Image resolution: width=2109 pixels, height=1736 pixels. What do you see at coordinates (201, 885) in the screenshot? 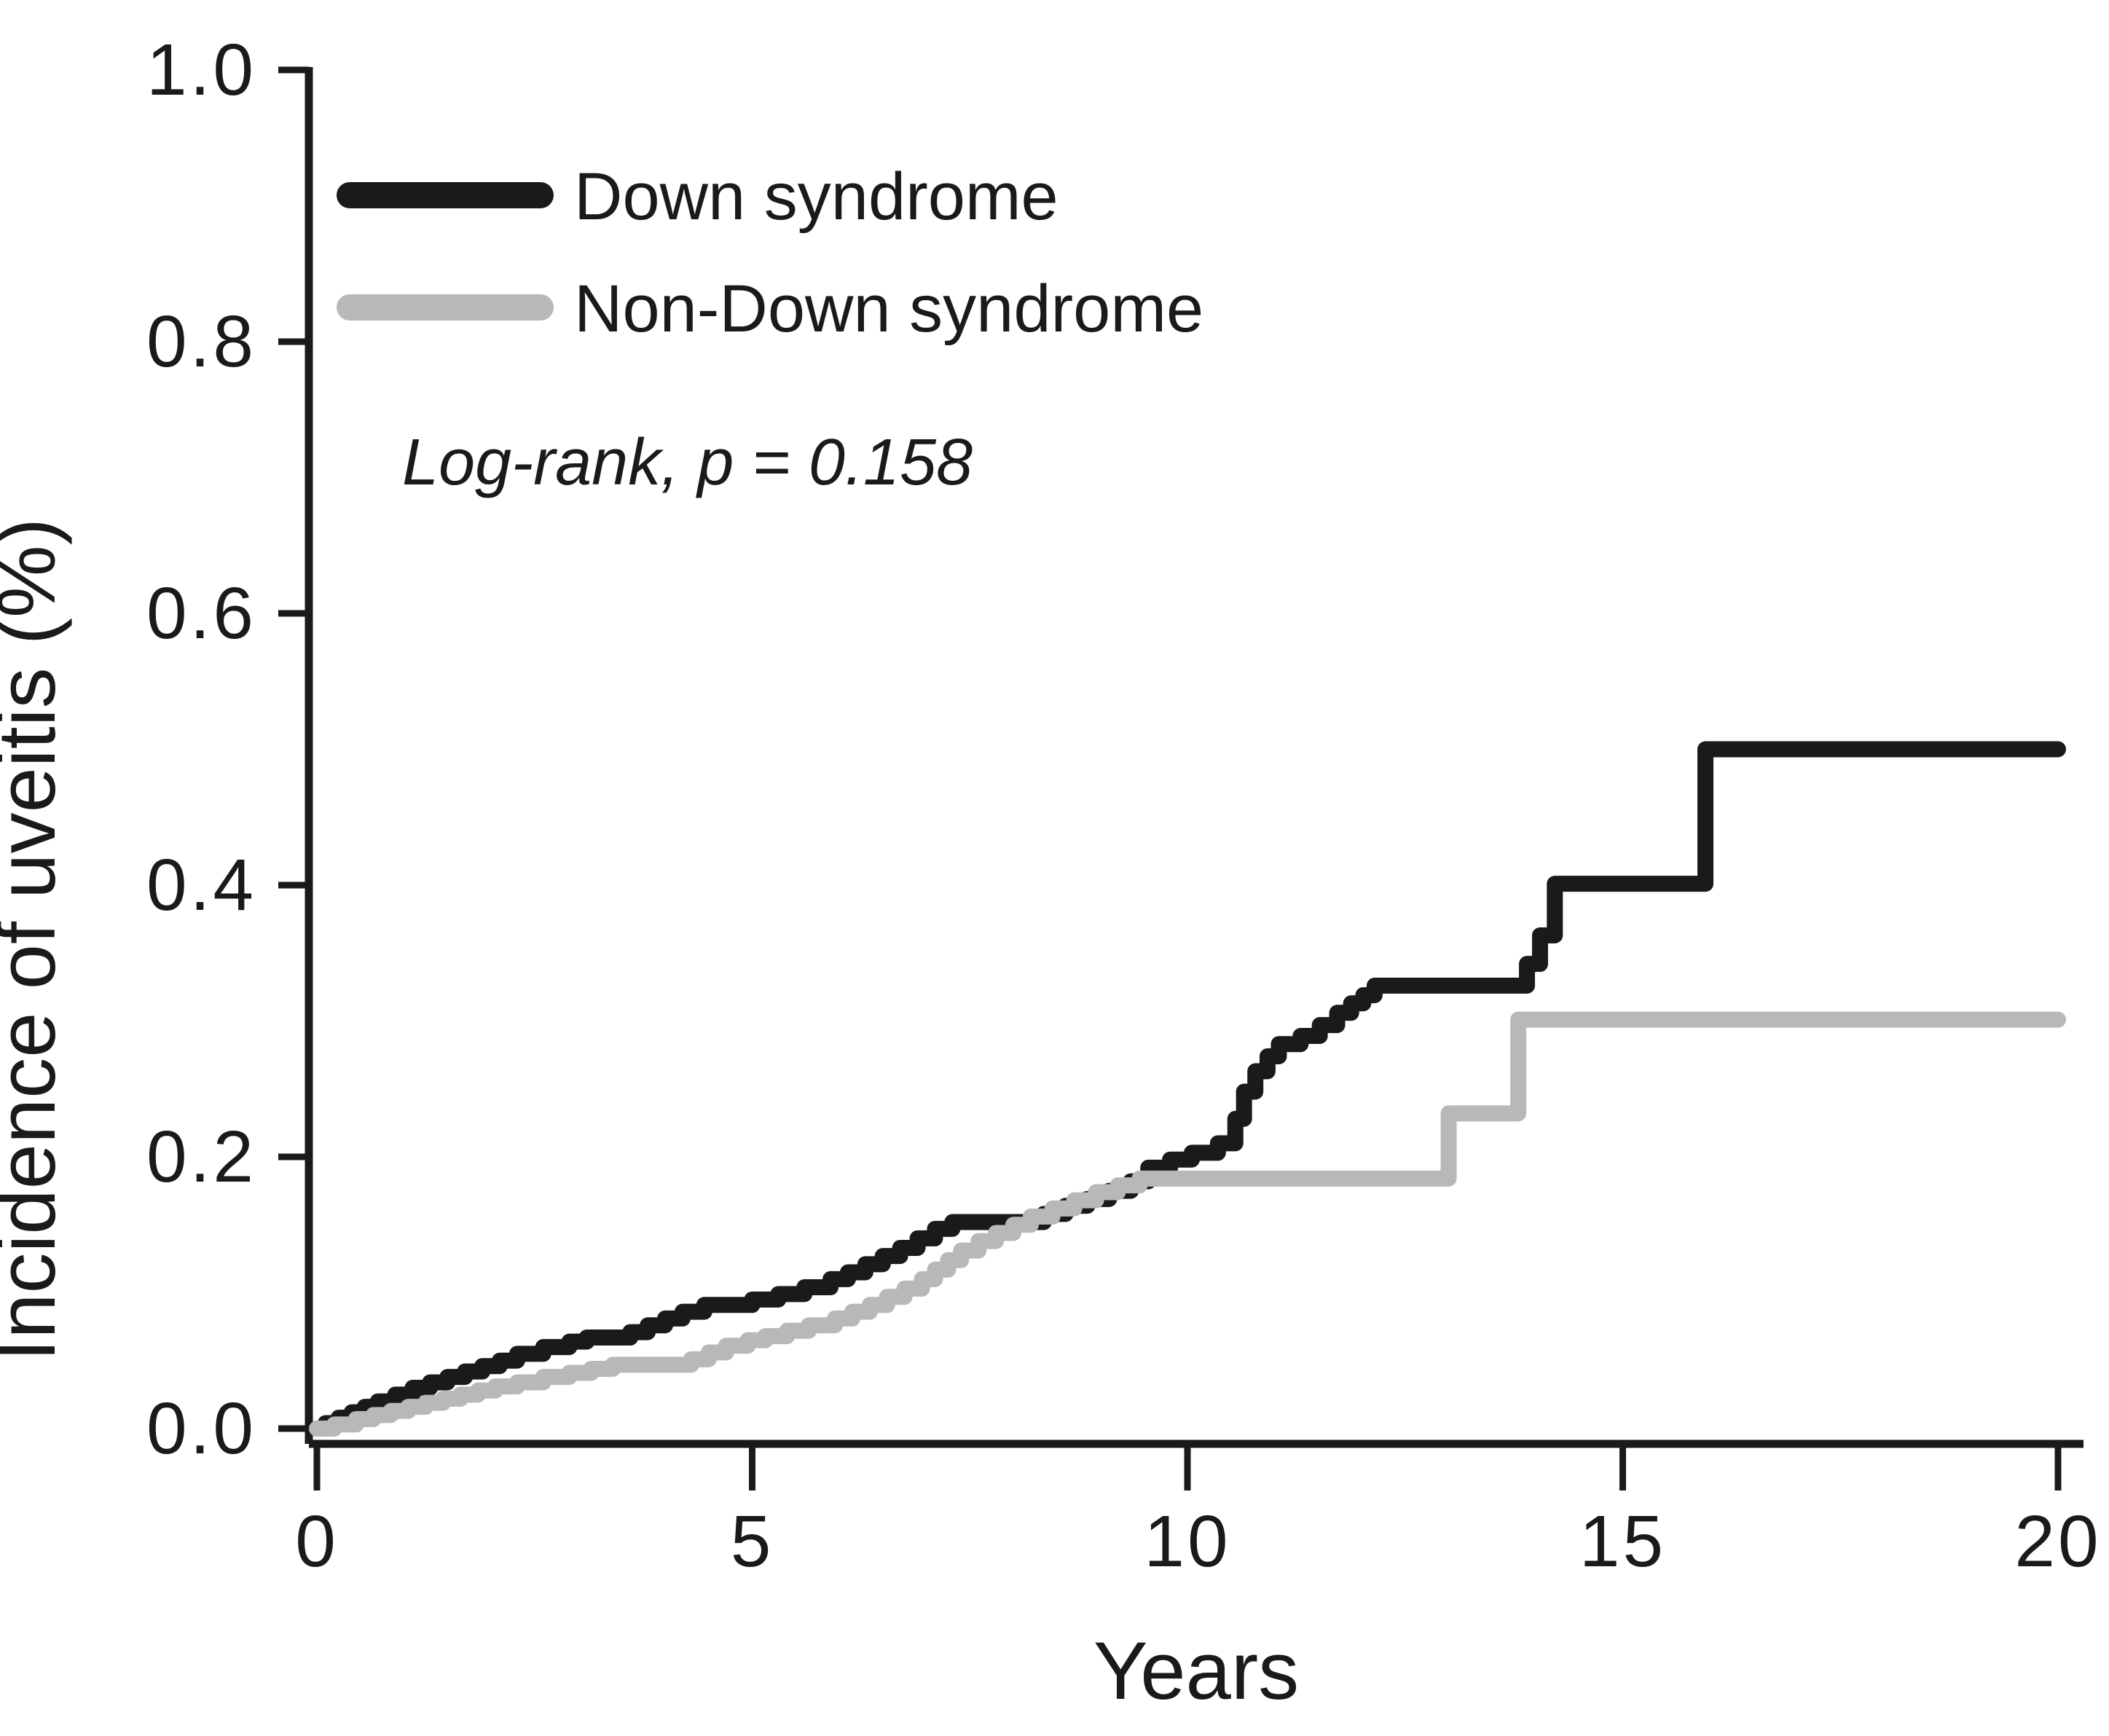
I see `y-tick-label: 0.4` at bounding box center [201, 885].